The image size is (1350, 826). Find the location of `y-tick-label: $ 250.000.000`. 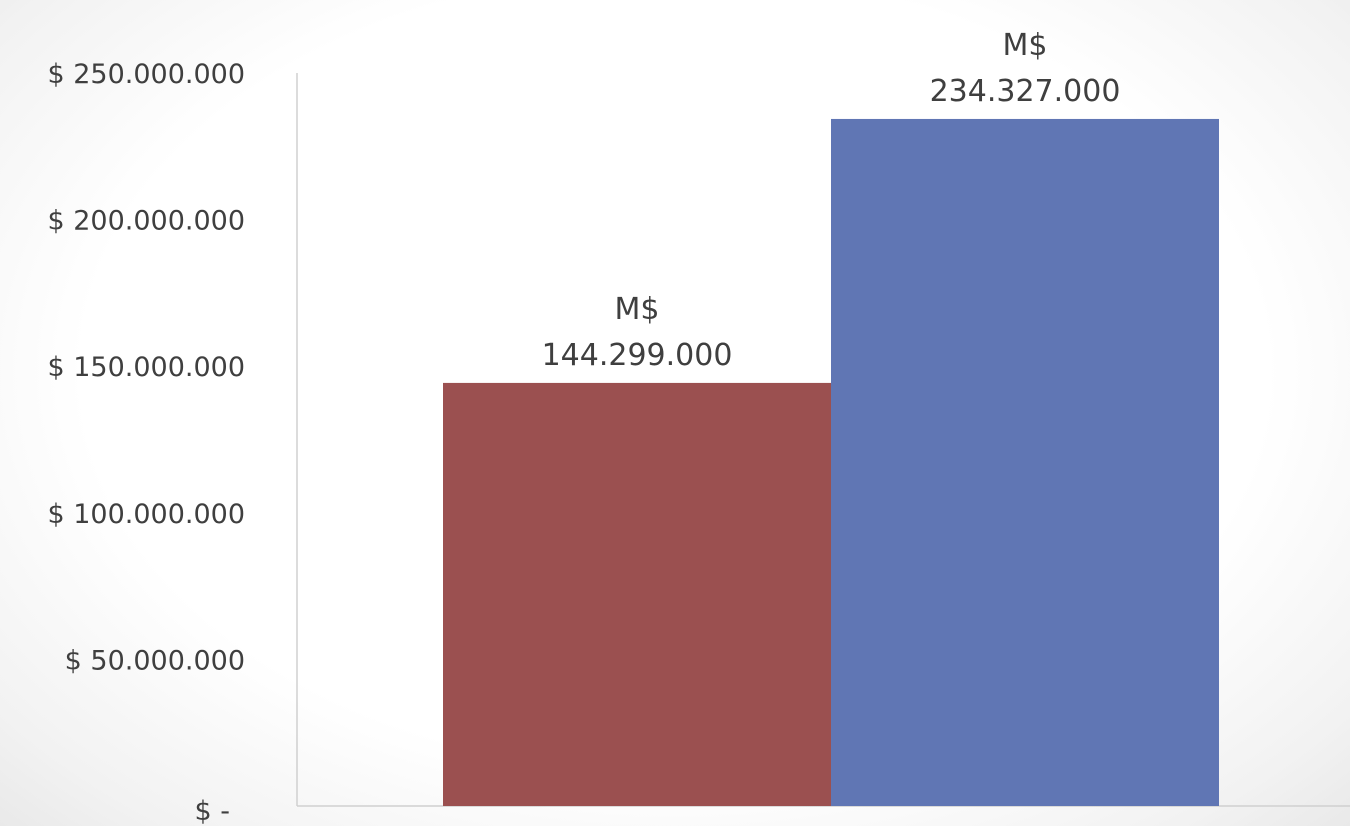

y-tick-label: $ 250.000.000 is located at coordinates (146, 74).